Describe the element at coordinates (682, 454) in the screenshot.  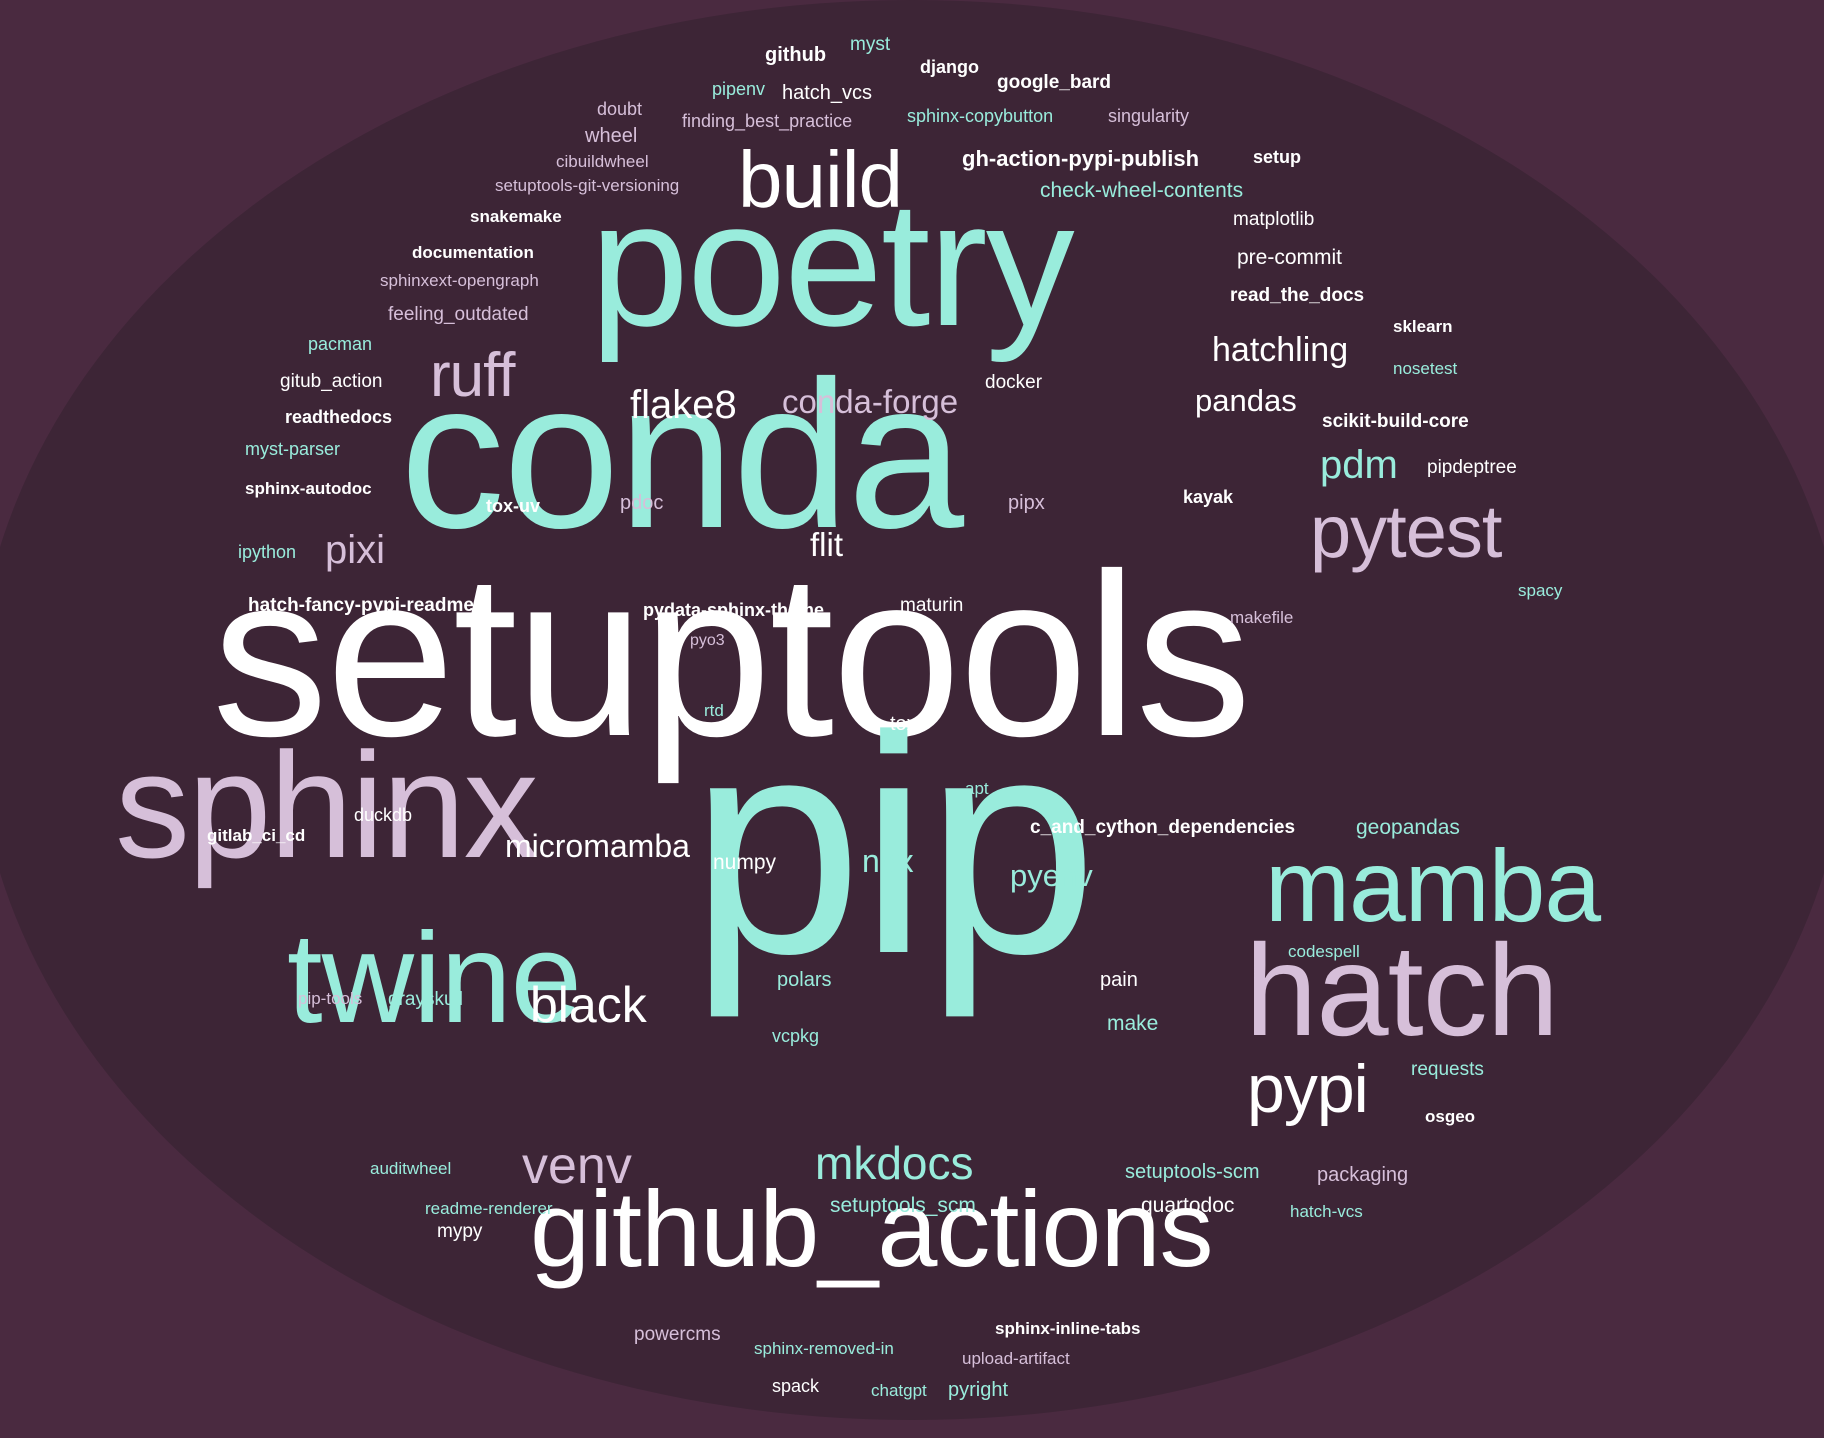
I see `word-conda: conda` at that location.